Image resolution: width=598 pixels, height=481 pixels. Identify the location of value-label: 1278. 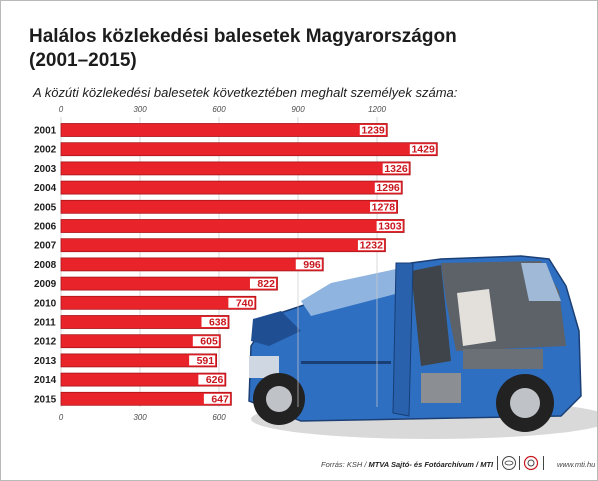
(384, 207).